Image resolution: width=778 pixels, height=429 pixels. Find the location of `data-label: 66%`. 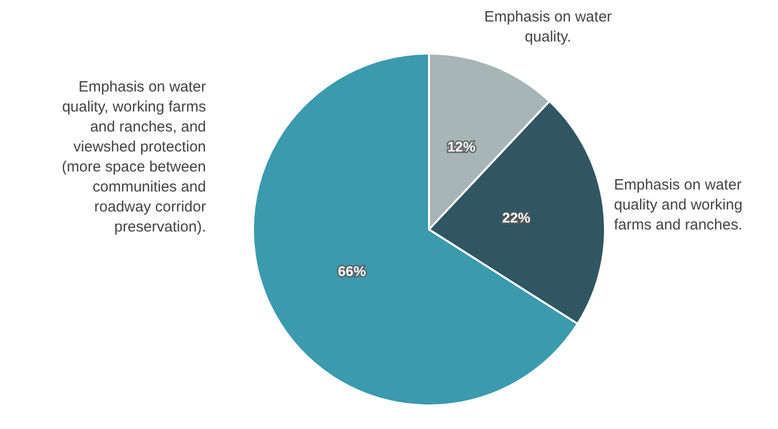

data-label: 66% is located at coordinates (352, 270).